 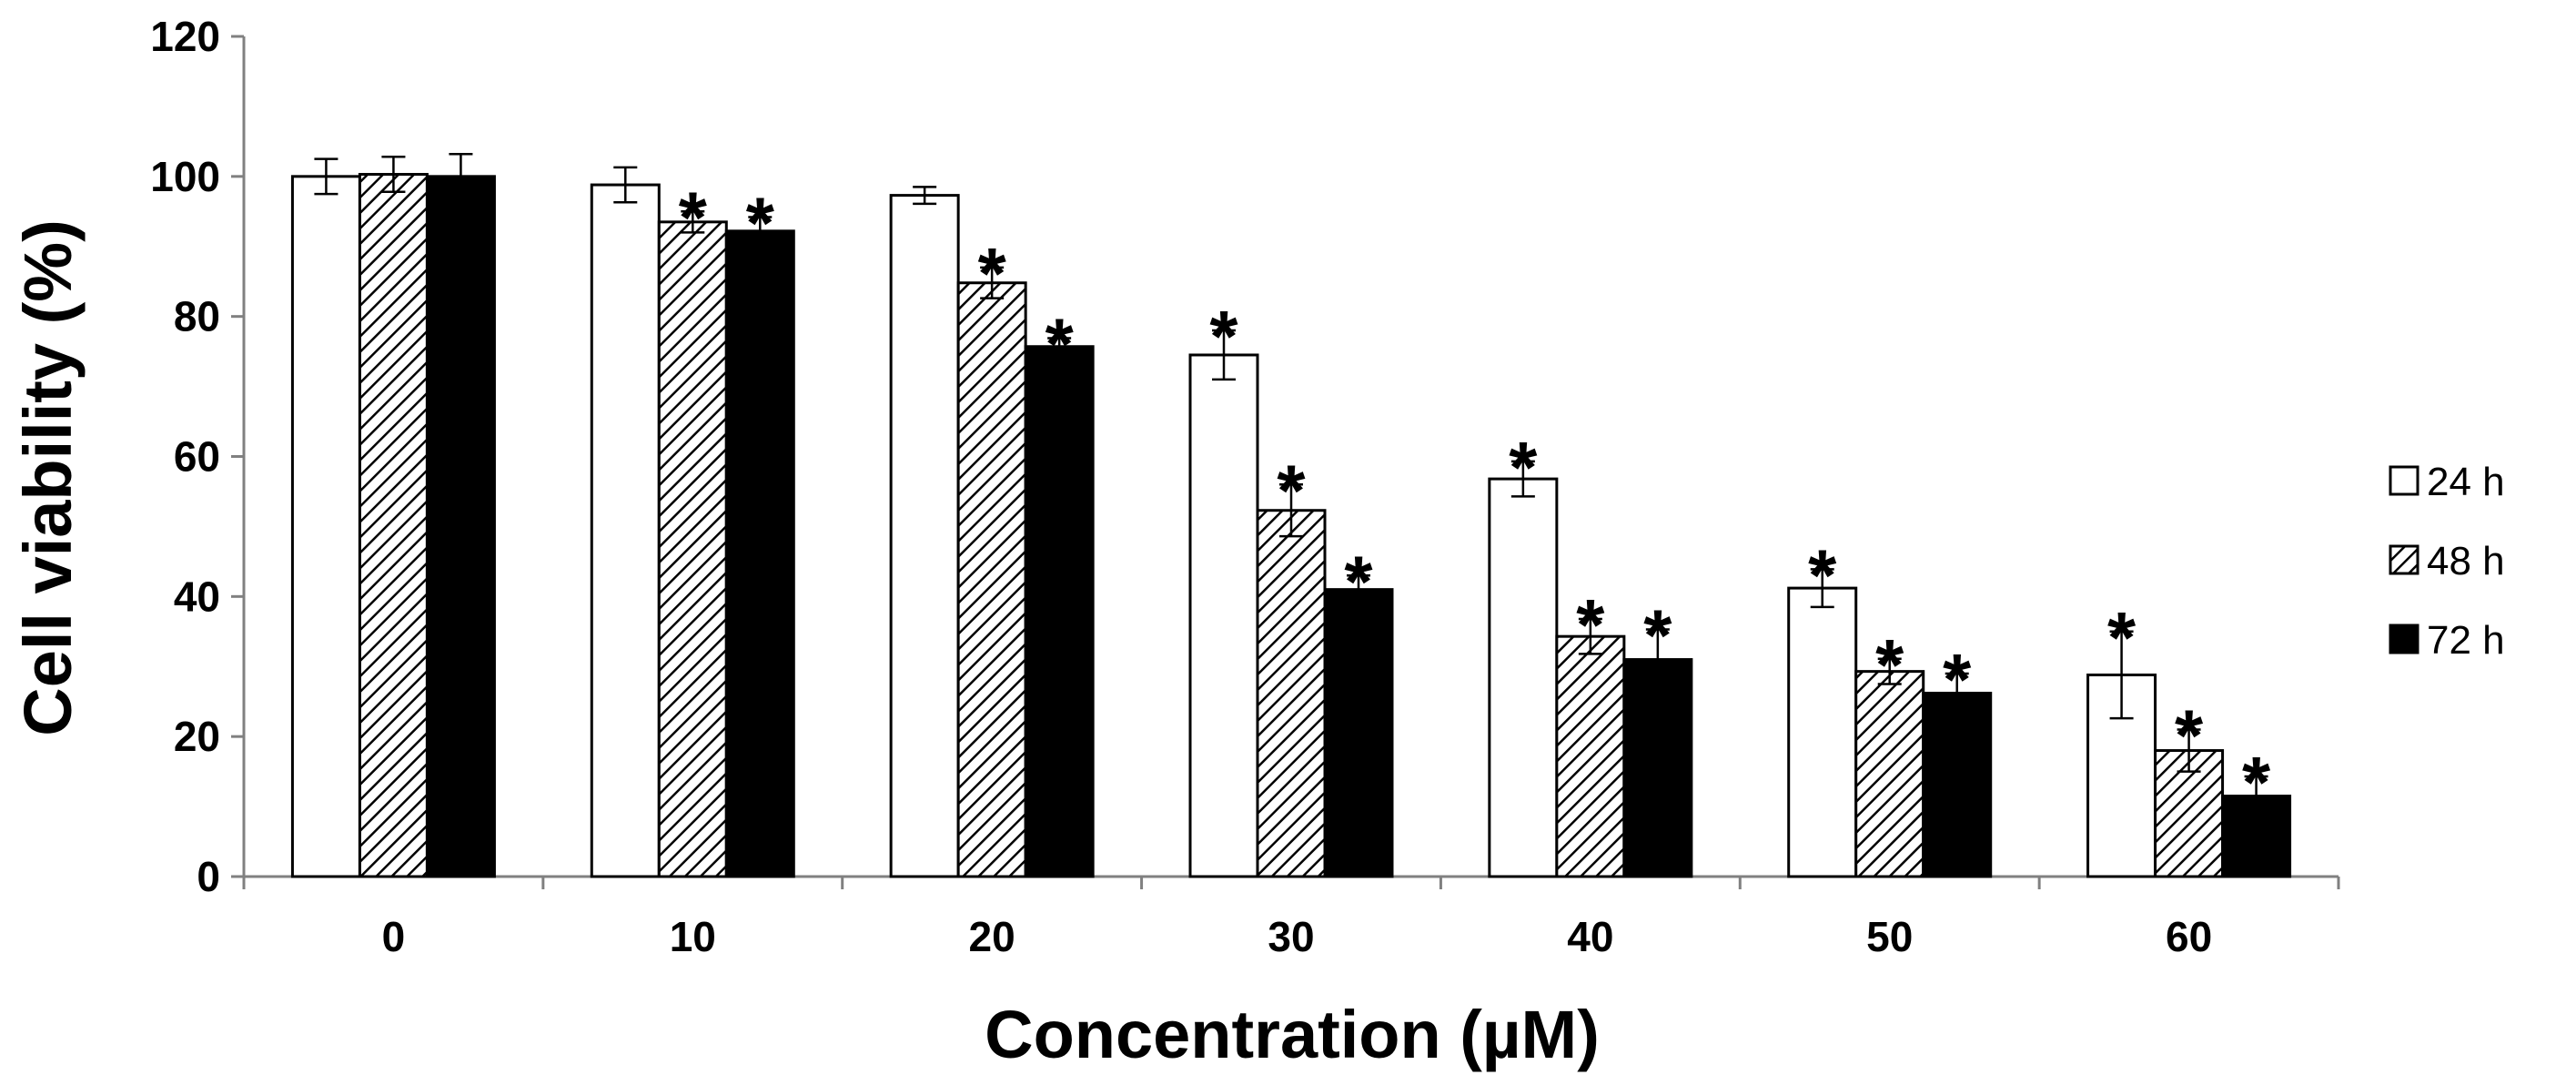 I want to click on y-axis-title: Cell viability (%), so click(x=48, y=477).